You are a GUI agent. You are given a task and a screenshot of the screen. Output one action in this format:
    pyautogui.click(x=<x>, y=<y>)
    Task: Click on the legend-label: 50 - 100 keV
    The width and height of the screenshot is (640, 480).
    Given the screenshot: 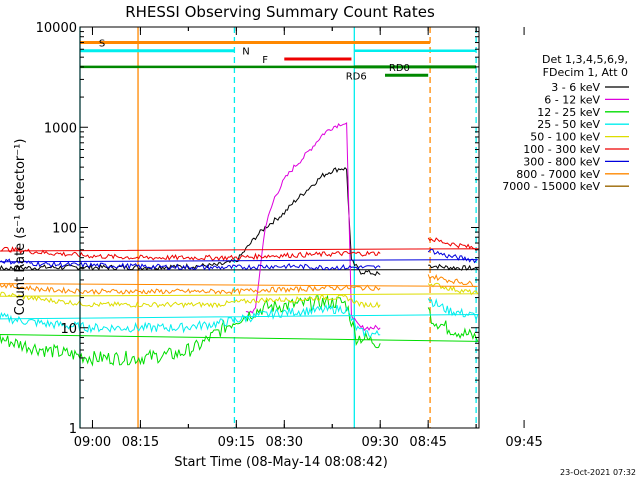 What is the action you would take?
    pyautogui.click(x=565, y=137)
    